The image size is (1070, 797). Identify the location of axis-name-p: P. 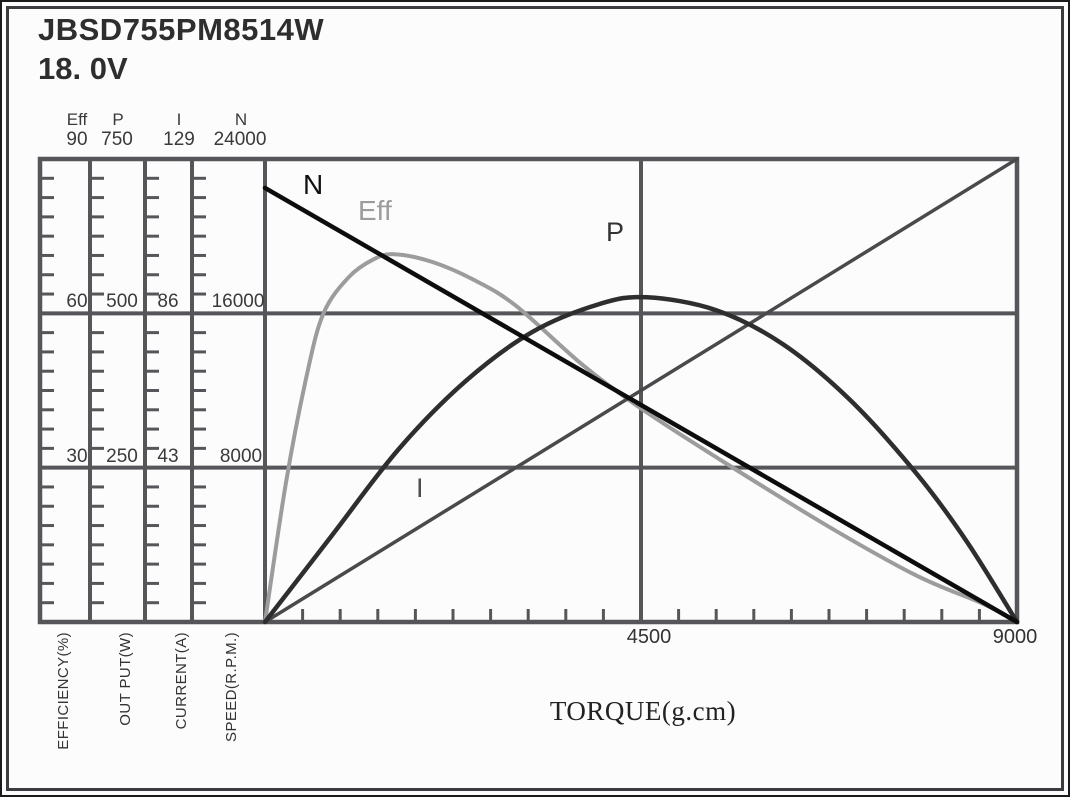
(118, 119).